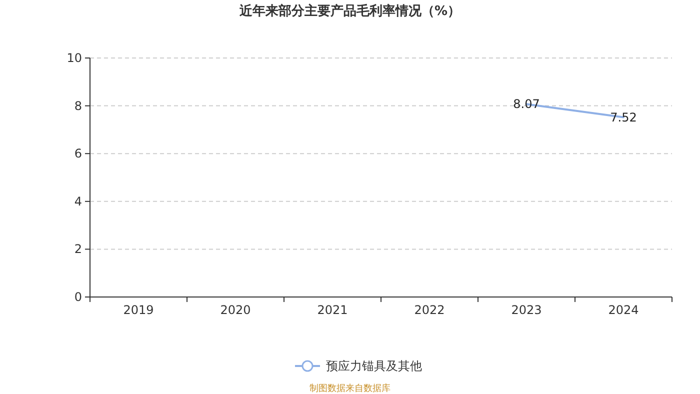 The width and height of the screenshot is (700, 394). Describe the element at coordinates (138, 310) in the screenshot. I see `x-tick-label: 2019` at that location.